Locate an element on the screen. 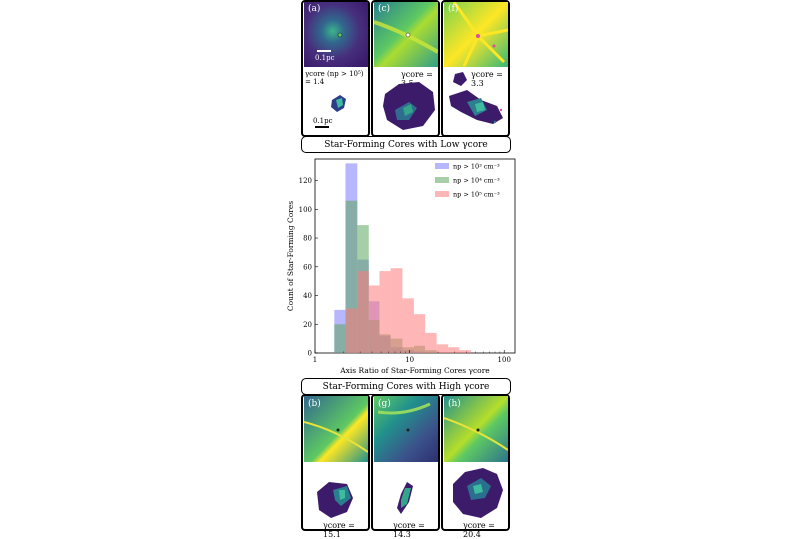 The image size is (800, 539). gamma-caption: γcore = 15.1 is located at coordinates (339, 530).